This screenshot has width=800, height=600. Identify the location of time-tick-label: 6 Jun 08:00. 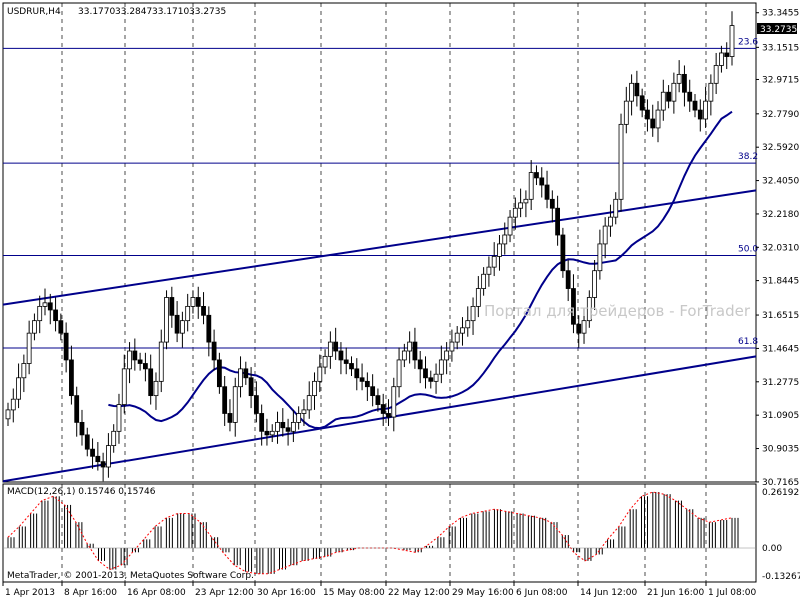
(542, 593).